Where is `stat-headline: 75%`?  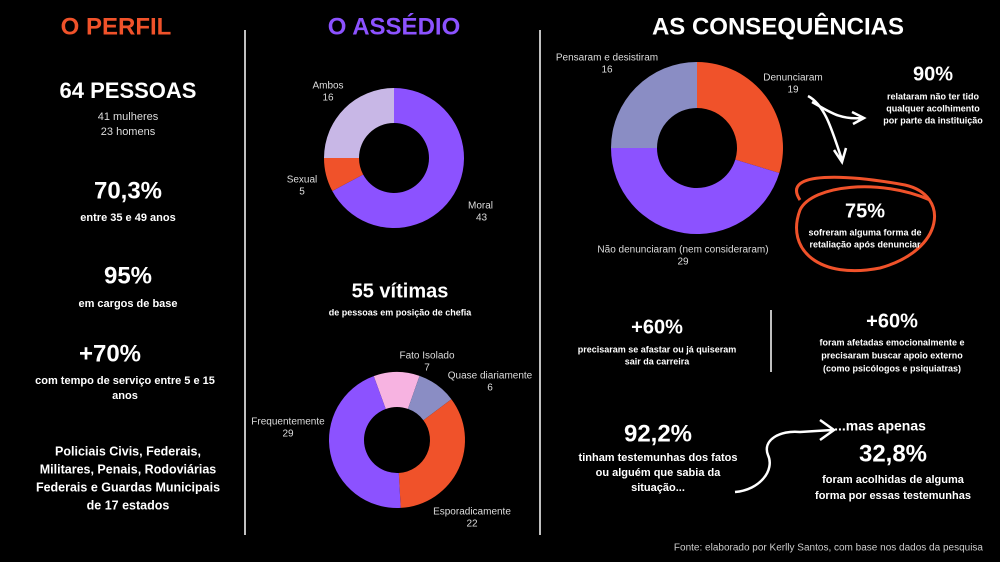 stat-headline: 75% is located at coordinates (865, 211).